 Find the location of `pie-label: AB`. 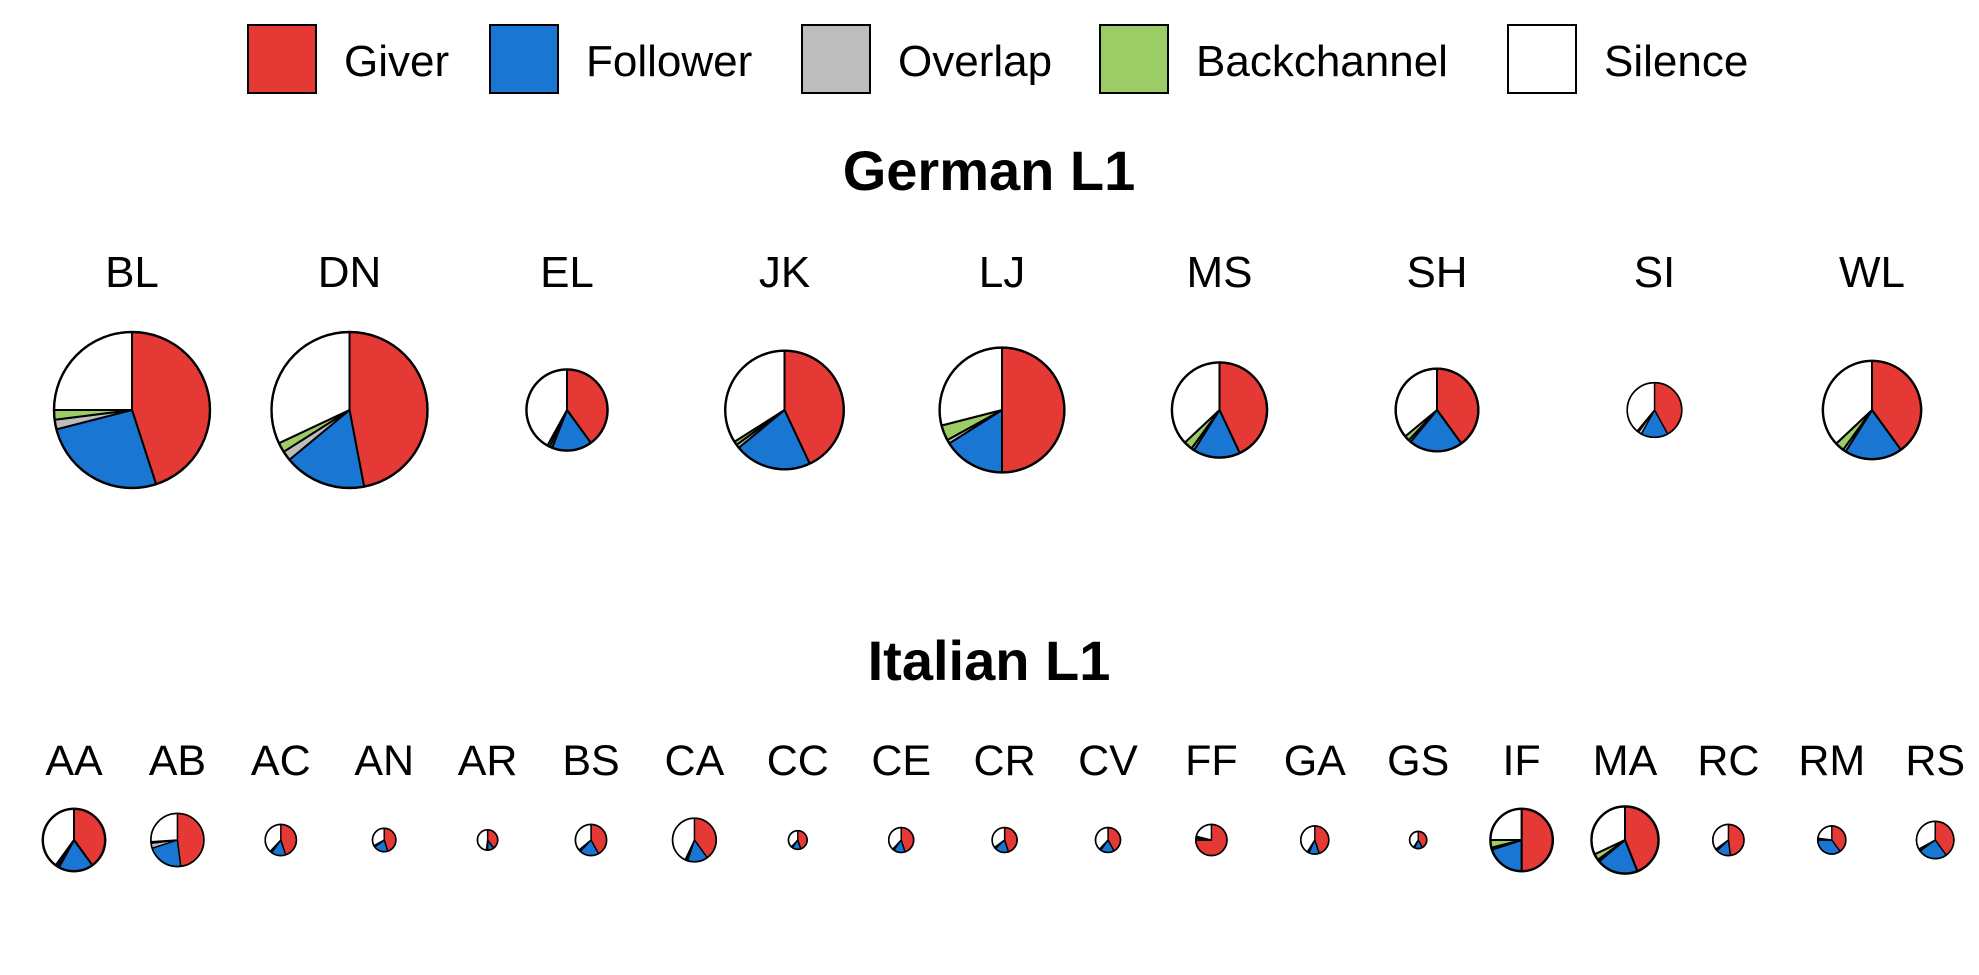

pie-label: AB is located at coordinates (177, 761).